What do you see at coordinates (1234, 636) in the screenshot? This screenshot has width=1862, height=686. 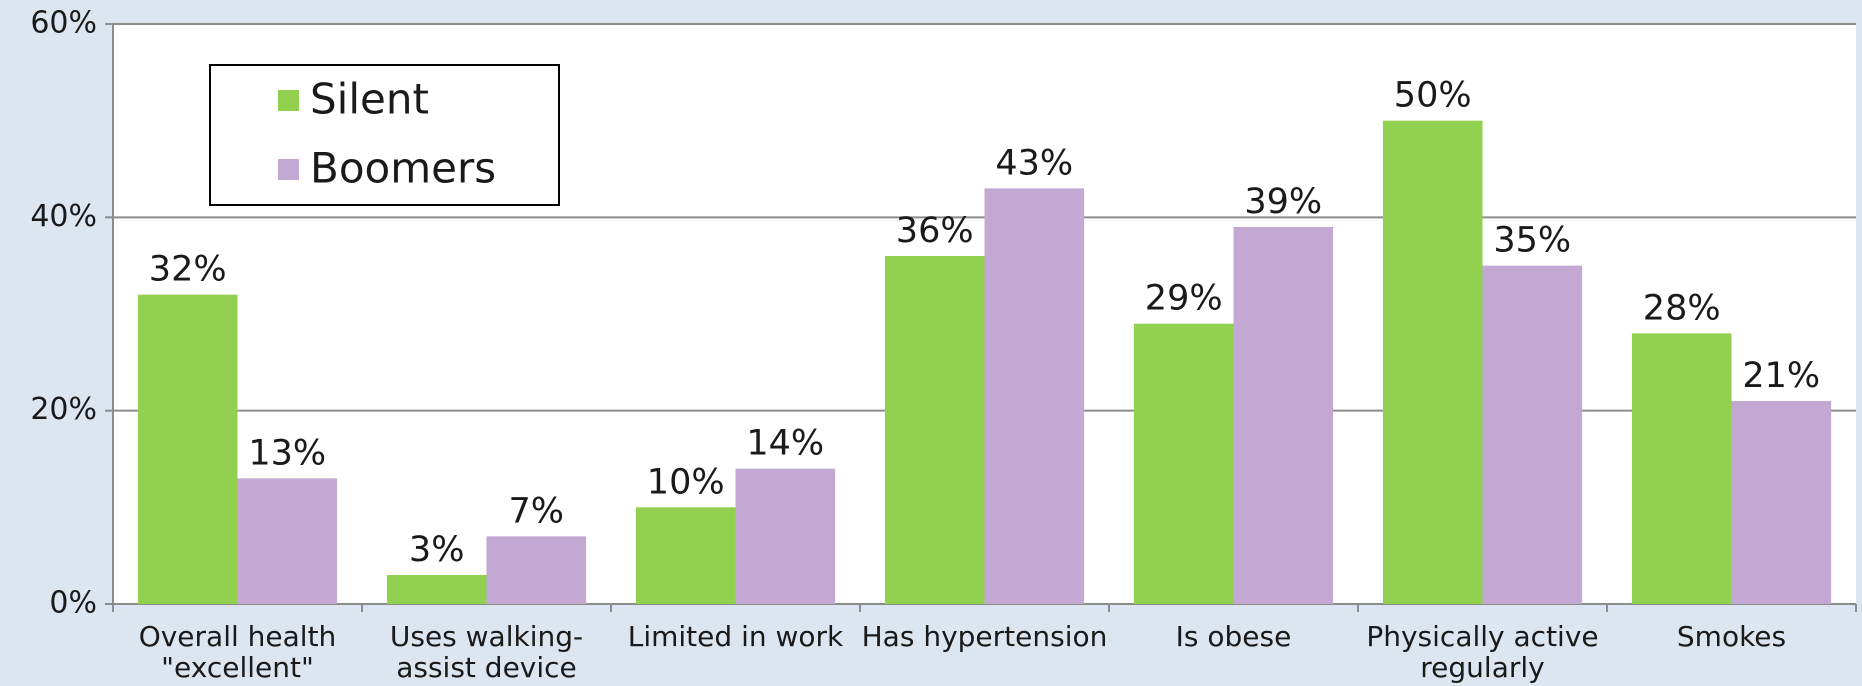 I see `x-tick-label: Is obese` at bounding box center [1234, 636].